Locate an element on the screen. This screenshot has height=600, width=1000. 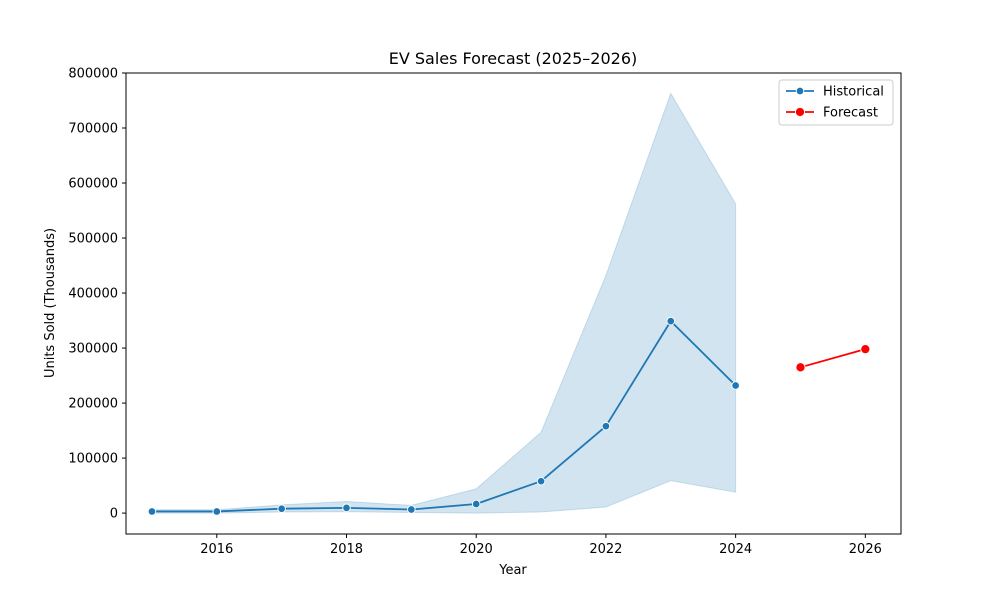
x-tick-label: 2024 is located at coordinates (735, 549).